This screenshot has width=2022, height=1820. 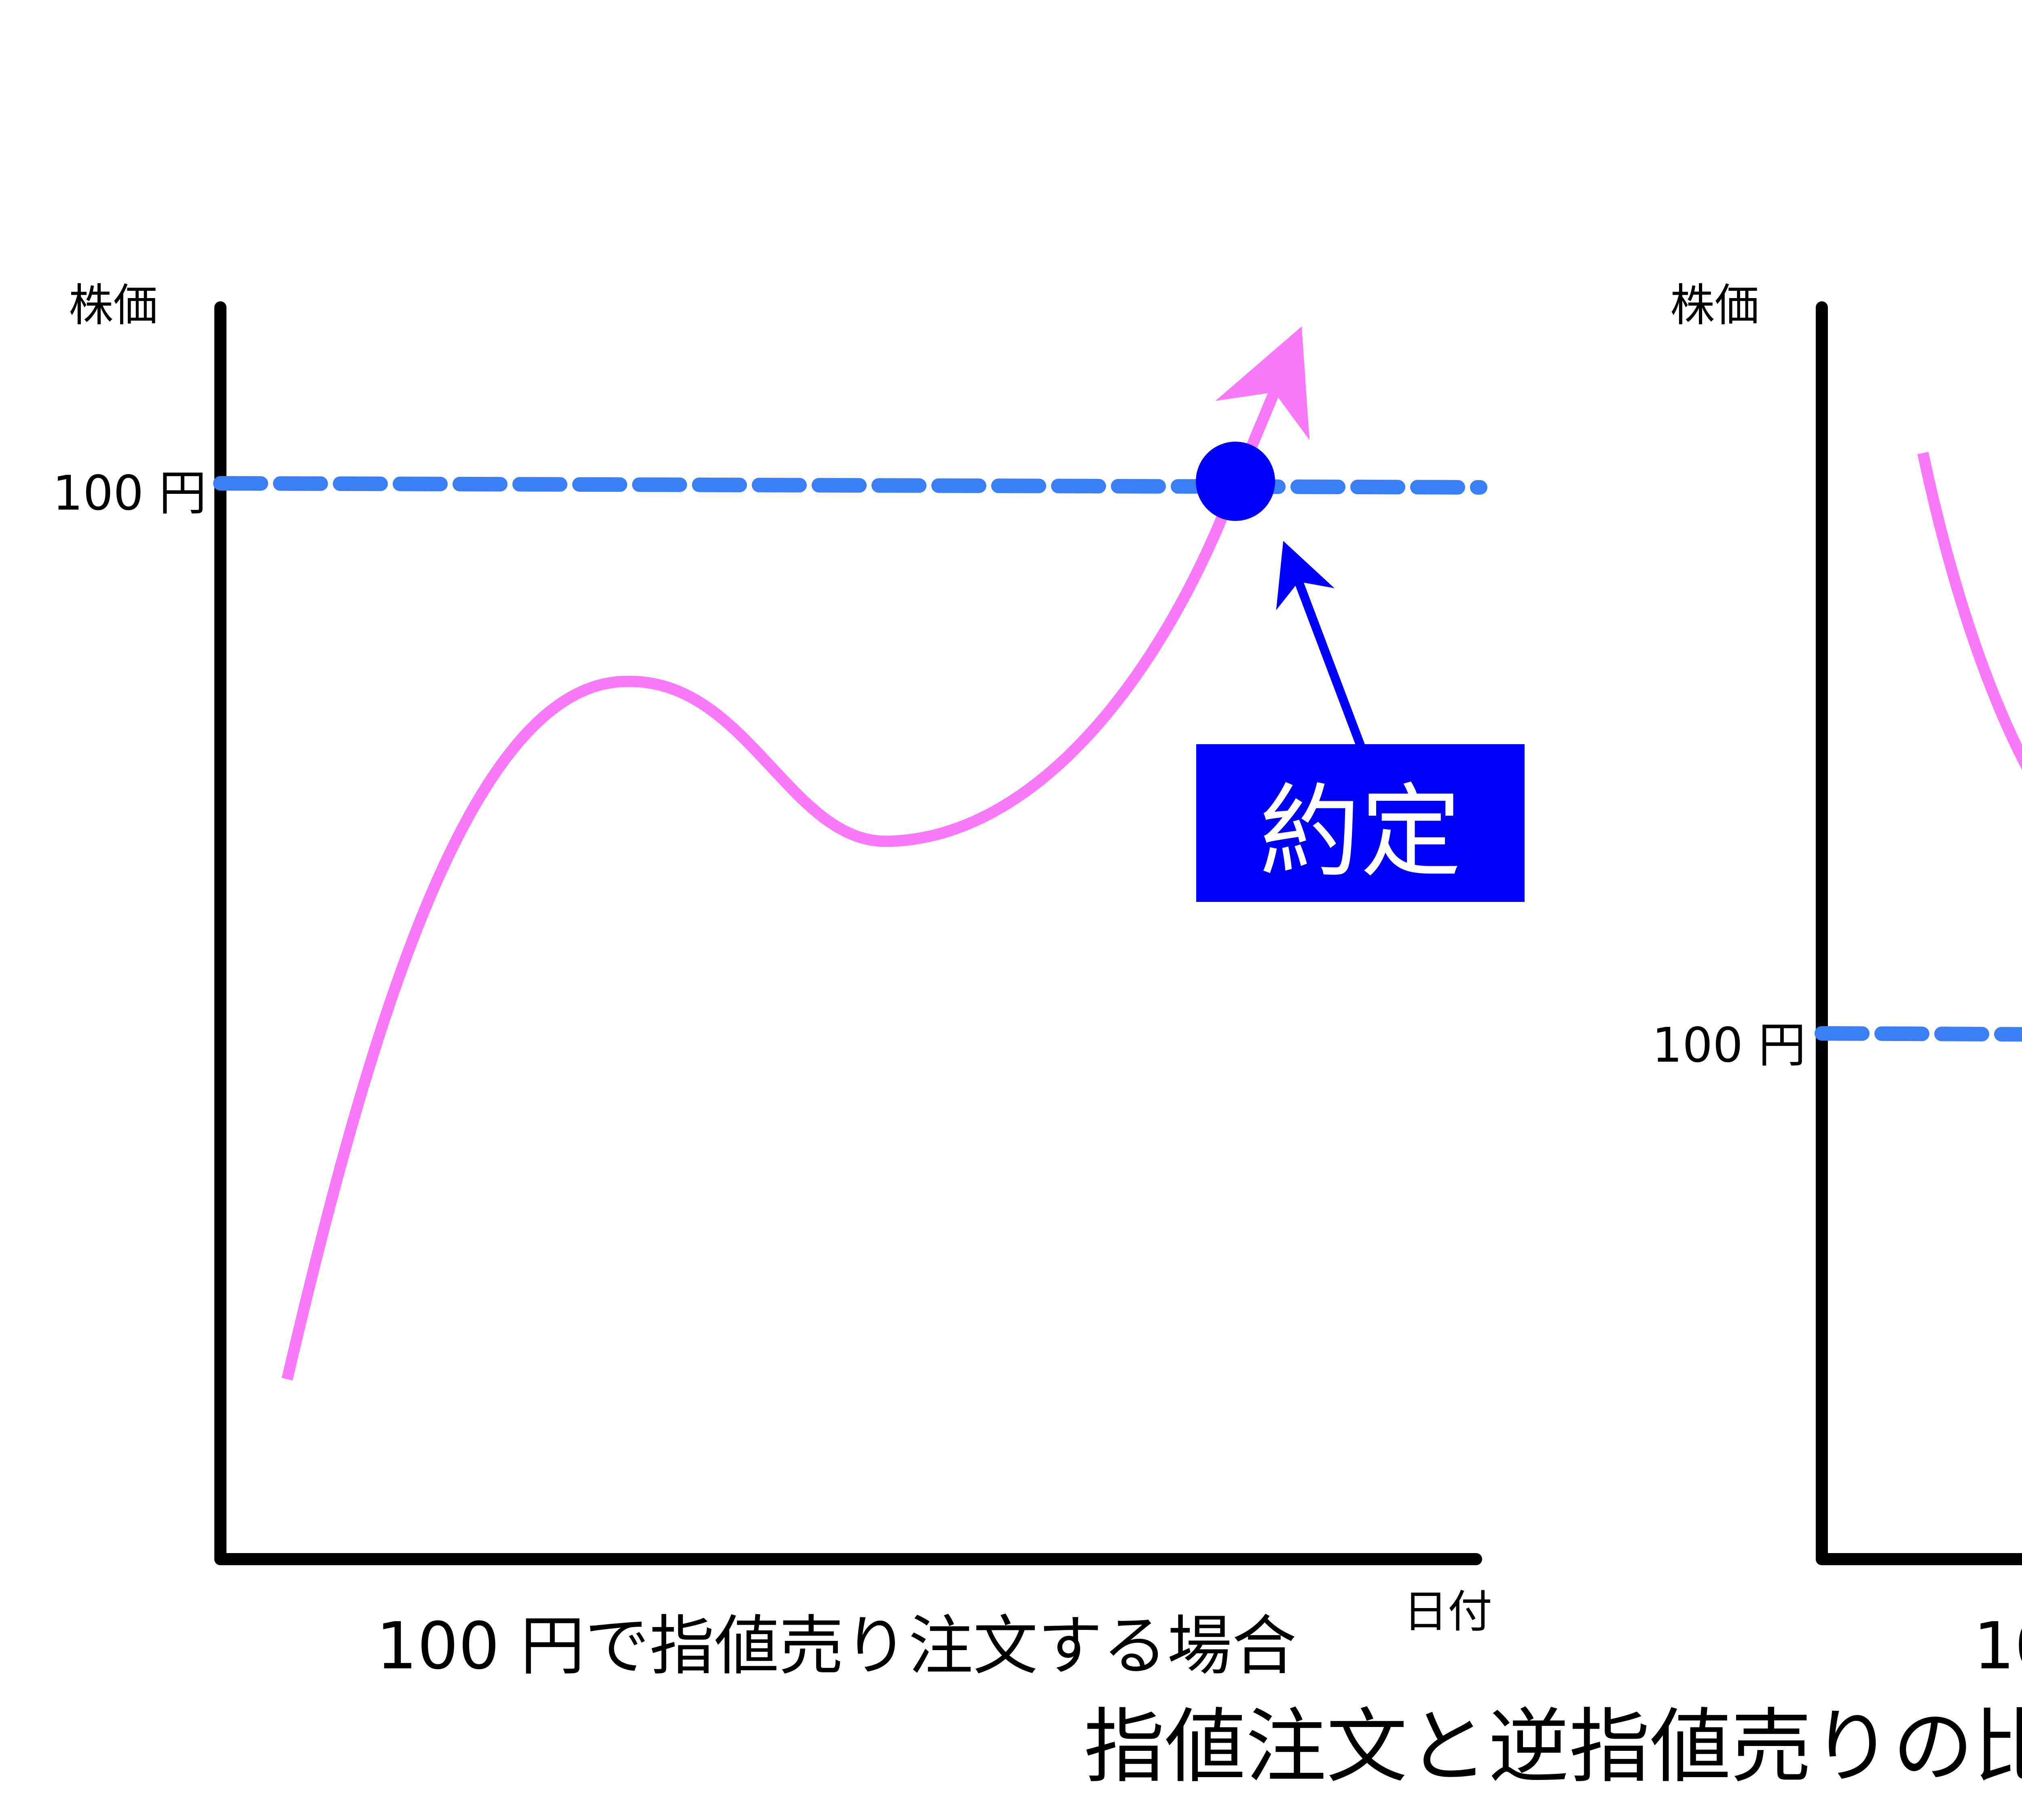 What do you see at coordinates (1235, 482) in the screenshot?
I see `left-execution-marker` at bounding box center [1235, 482].